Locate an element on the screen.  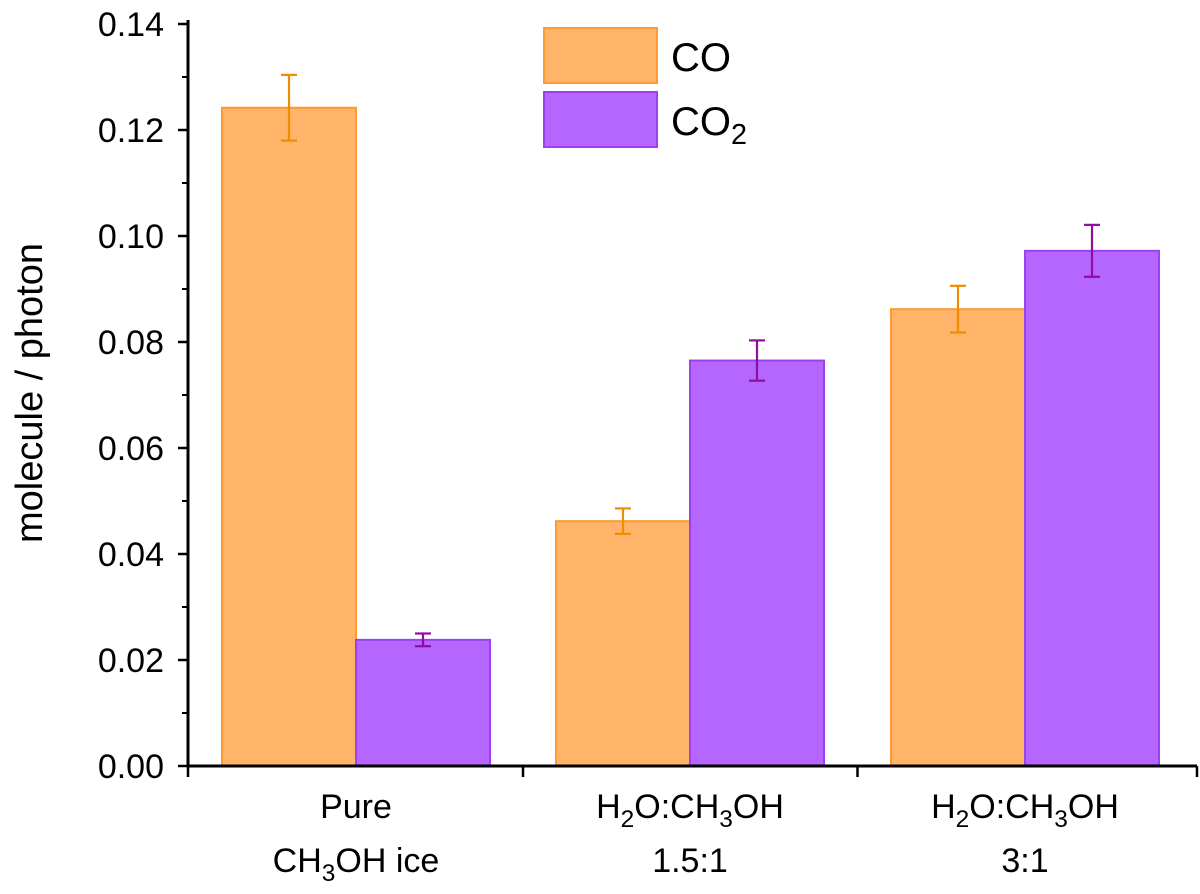
x-category-label-2-segment: 1.5:1 is located at coordinates (690, 861).